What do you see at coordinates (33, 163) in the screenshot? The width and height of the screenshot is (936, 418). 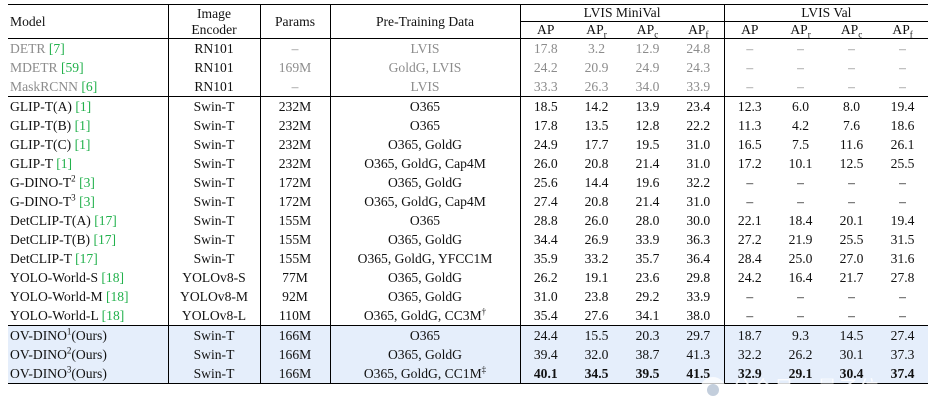 I see `model-name: GLIP-T` at bounding box center [33, 163].